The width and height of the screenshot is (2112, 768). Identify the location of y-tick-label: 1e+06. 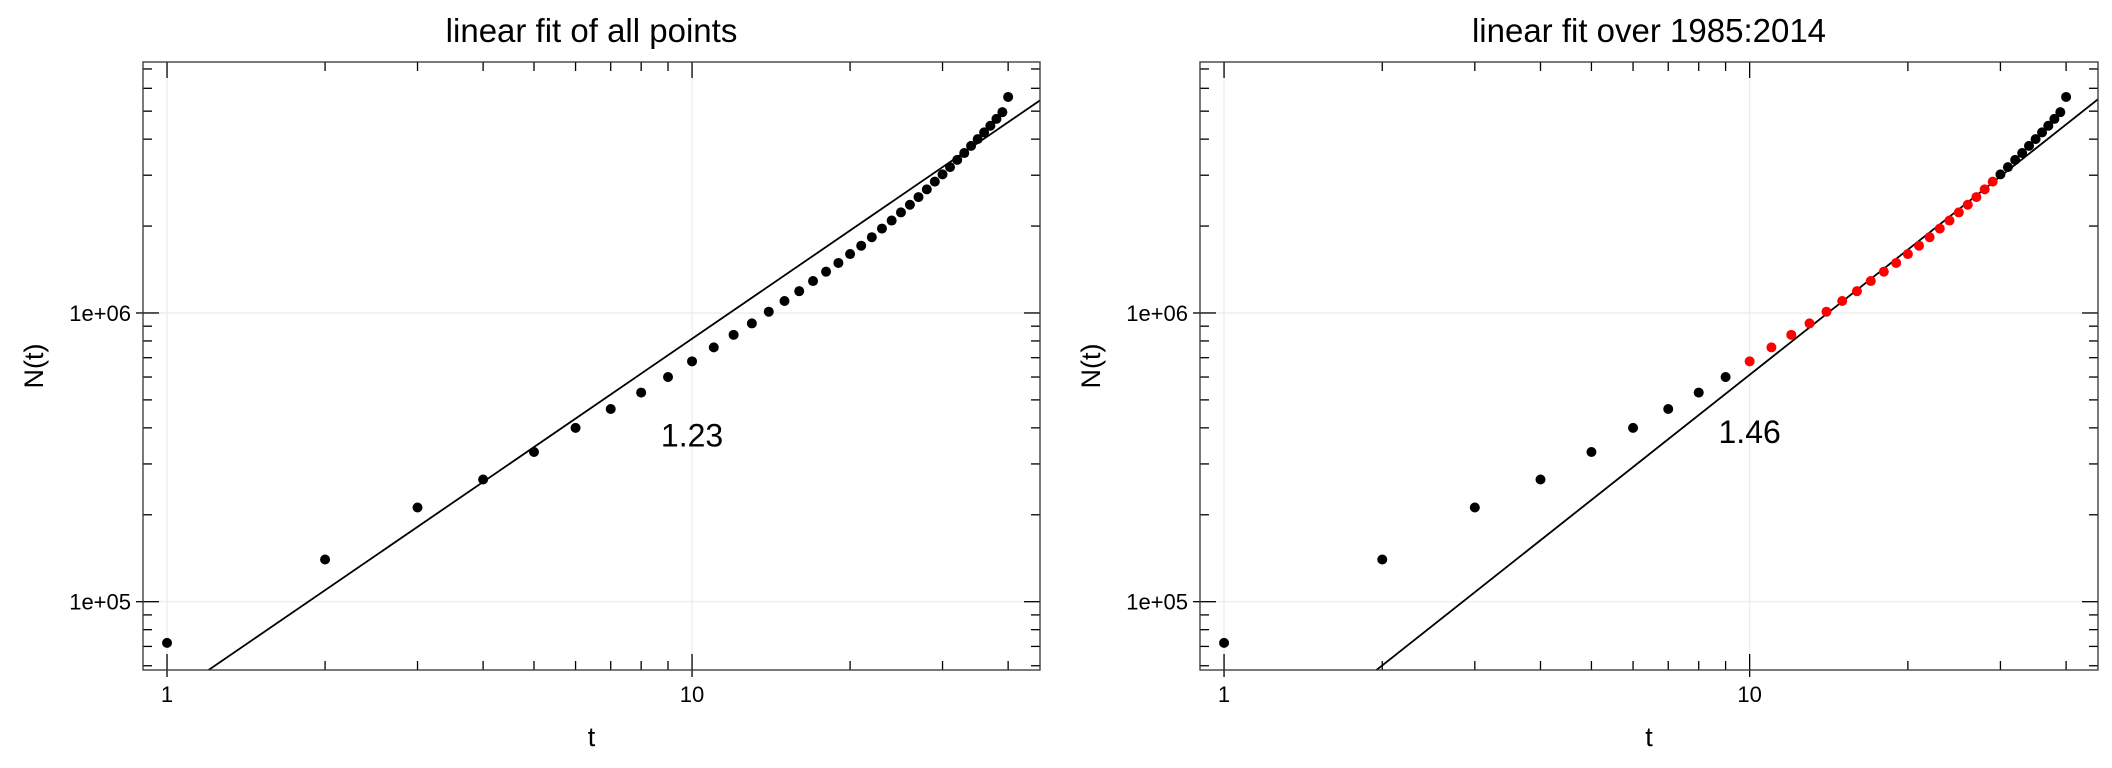
(100, 313).